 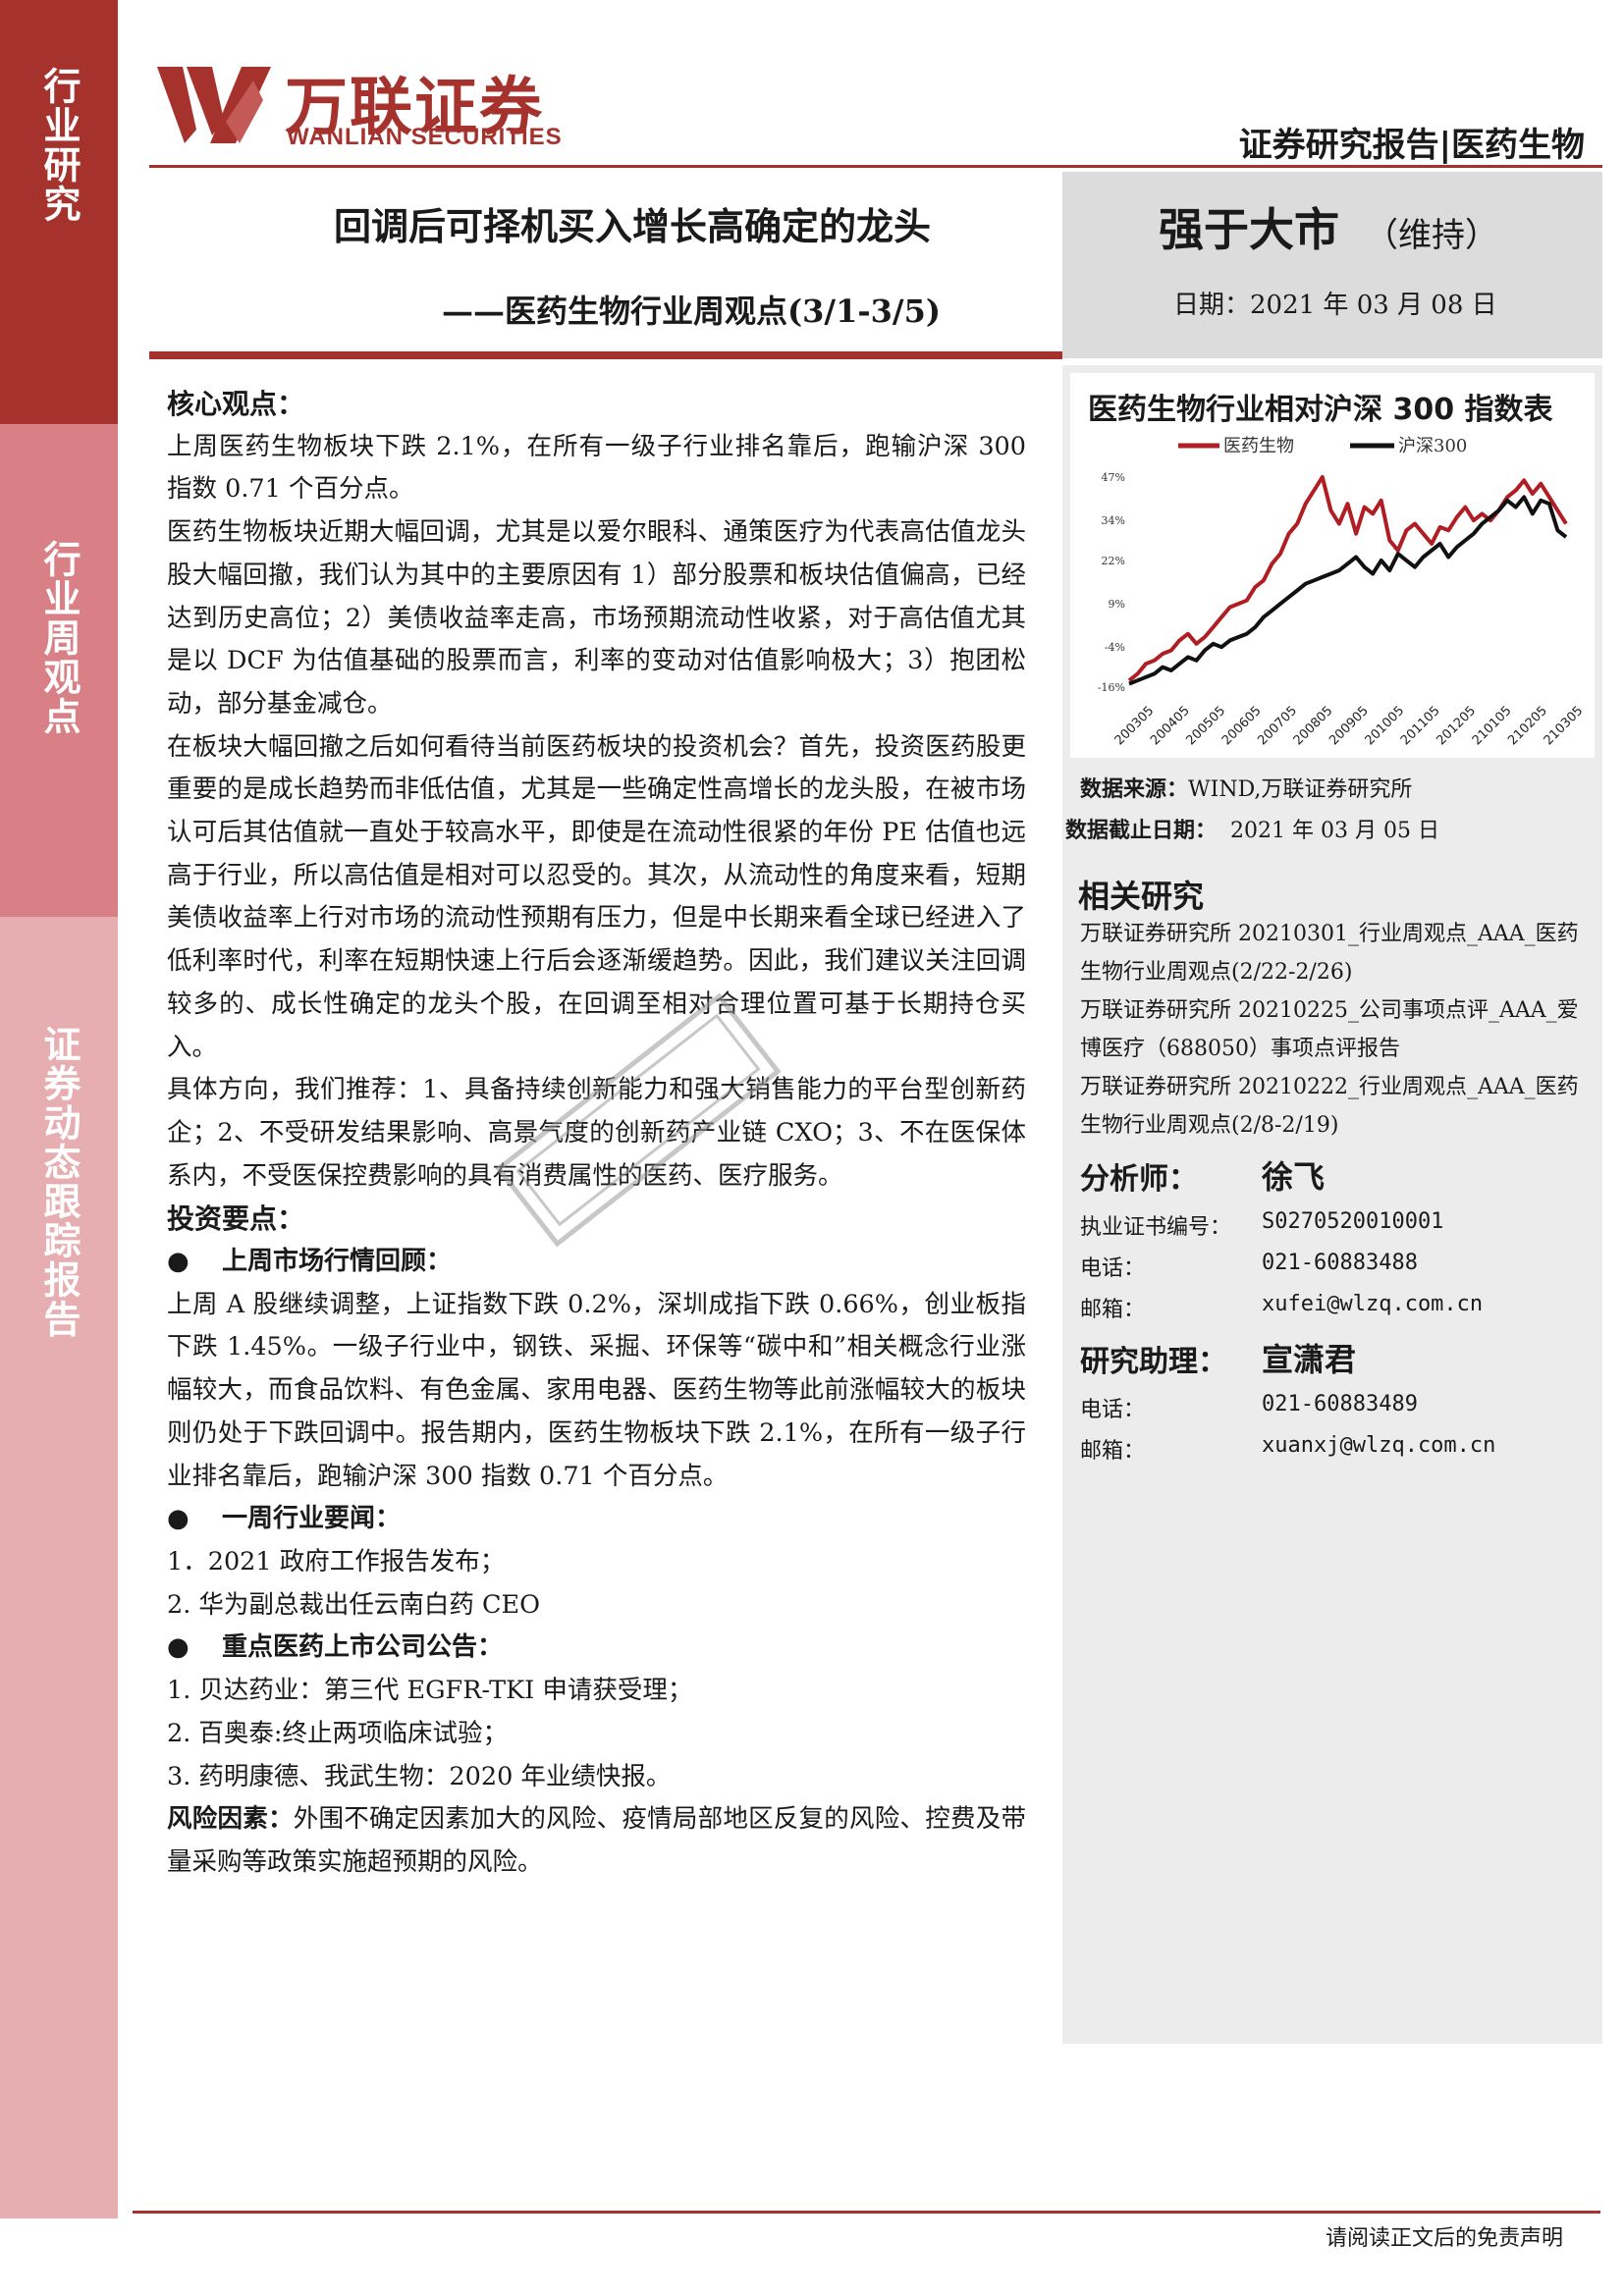 What do you see at coordinates (1111, 687) in the screenshot?
I see `y-tick-label: -16%` at bounding box center [1111, 687].